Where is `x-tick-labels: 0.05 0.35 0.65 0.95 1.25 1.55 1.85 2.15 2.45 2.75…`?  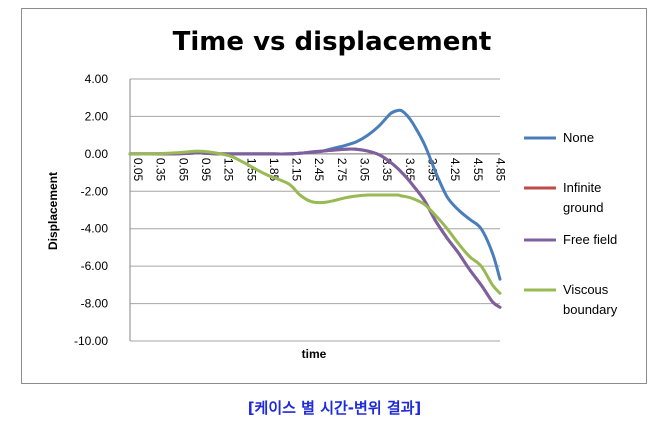 x-tick-labels: 0.05 0.35 0.65 0.95 1.25 1.55 1.85 2.15 2.45 2.75… is located at coordinates (318, 167).